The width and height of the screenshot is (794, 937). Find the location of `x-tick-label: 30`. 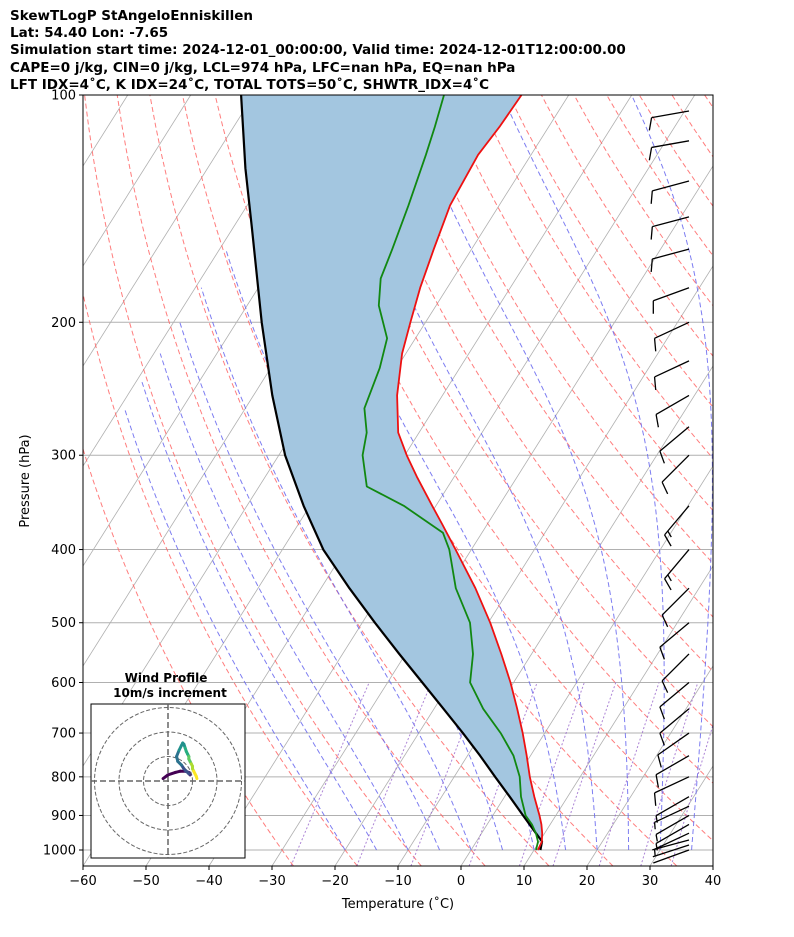

x-tick-label: 30 is located at coordinates (650, 881).